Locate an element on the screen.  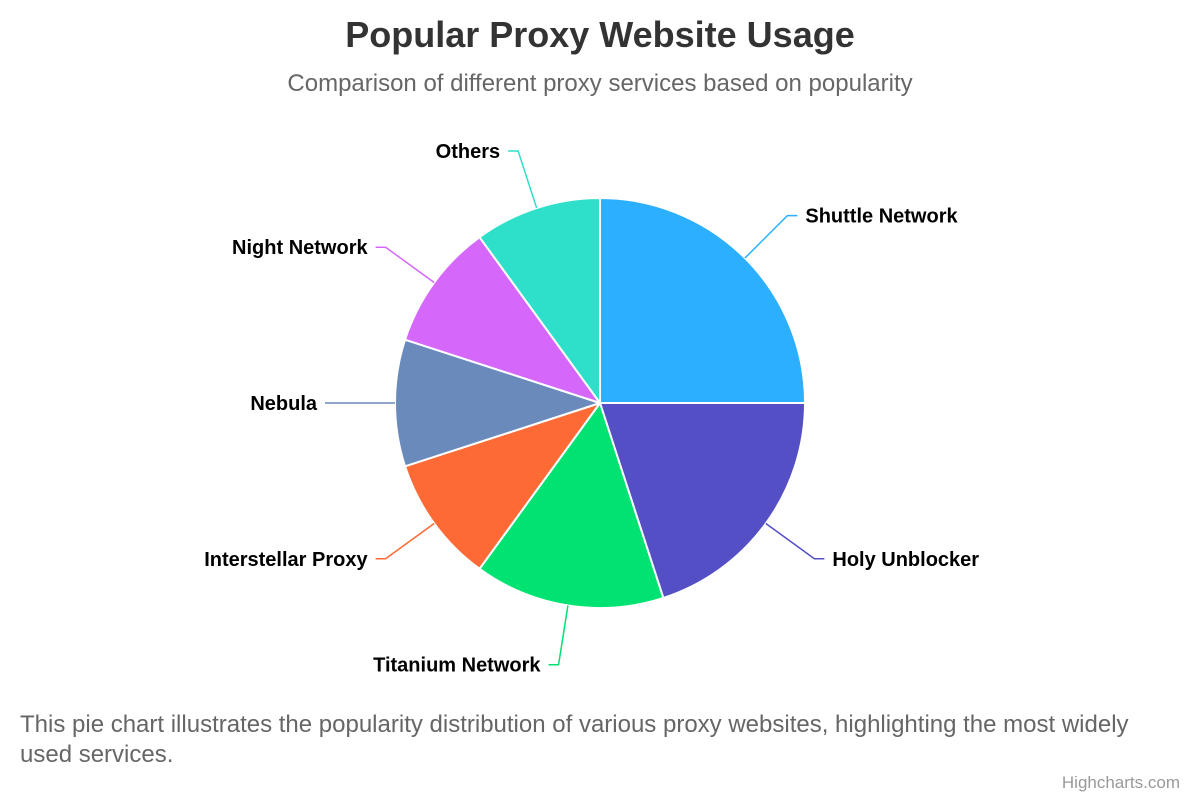
connector-night-network is located at coordinates (405, 265).